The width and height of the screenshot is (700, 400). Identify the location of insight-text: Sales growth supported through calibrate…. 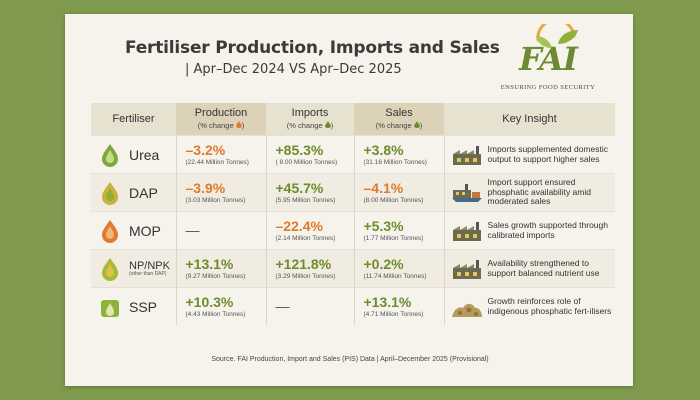
(548, 229).